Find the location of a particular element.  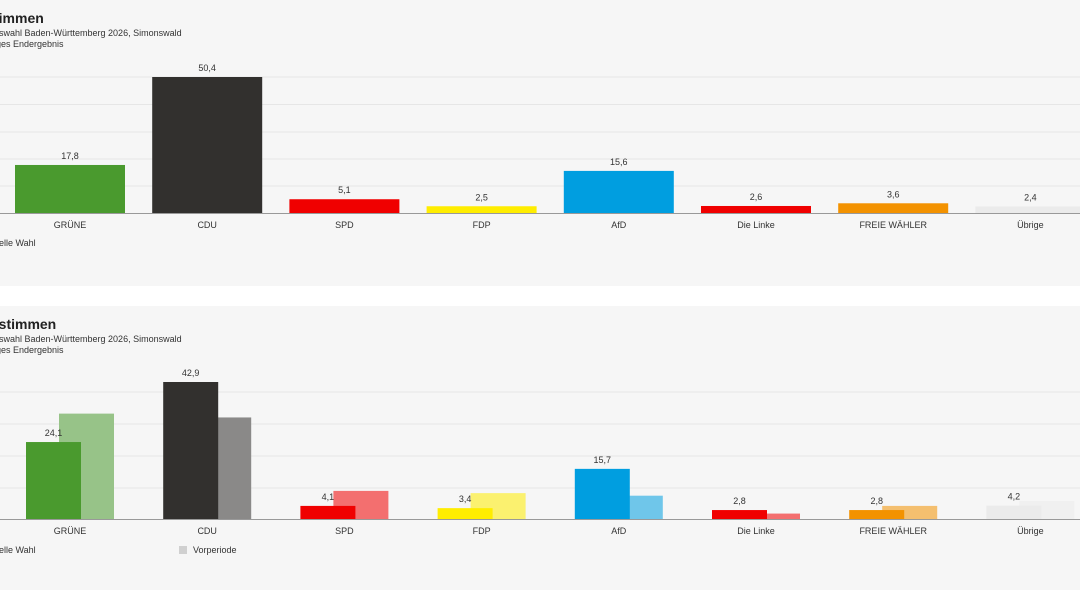

data-label-7: 2,4 is located at coordinates (1030, 198).